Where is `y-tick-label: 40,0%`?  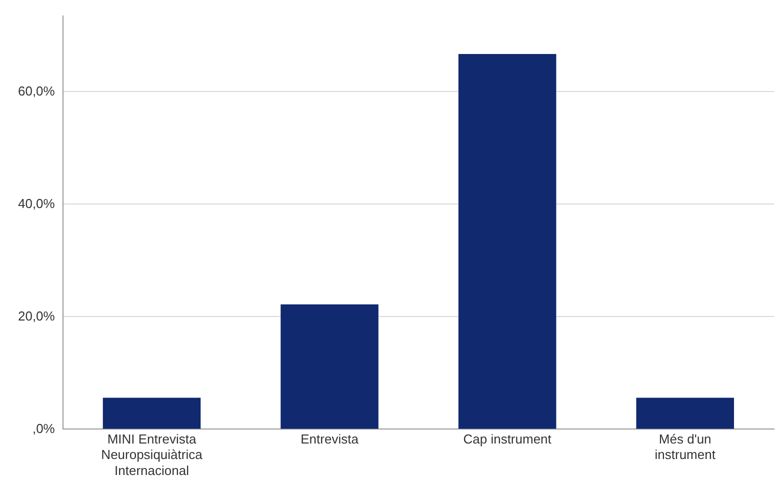 y-tick-label: 40,0% is located at coordinates (37, 203).